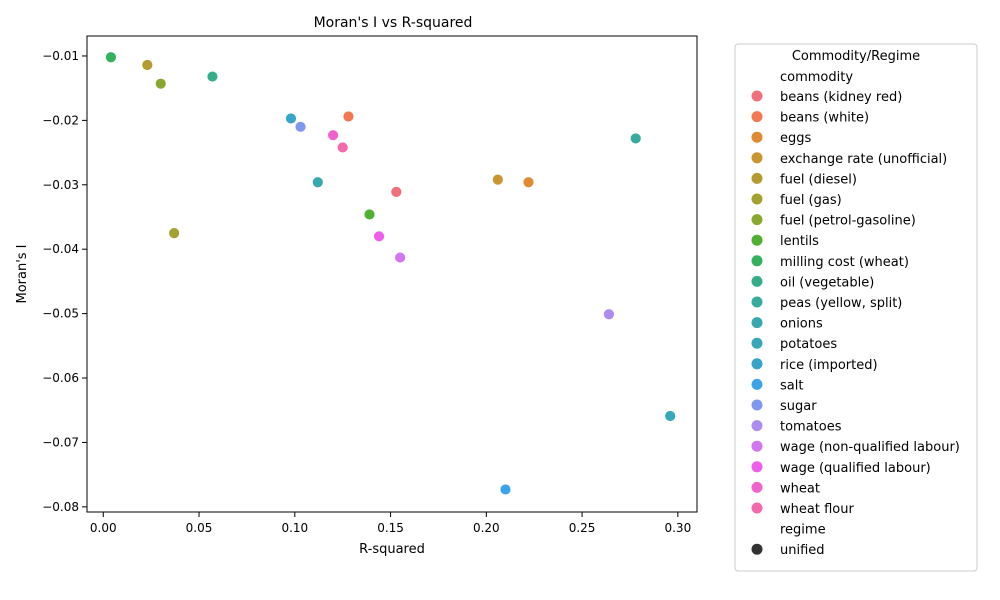 The width and height of the screenshot is (1000, 600). Describe the element at coordinates (841, 97) in the screenshot. I see `legend-label: beans (kidney red)` at that location.